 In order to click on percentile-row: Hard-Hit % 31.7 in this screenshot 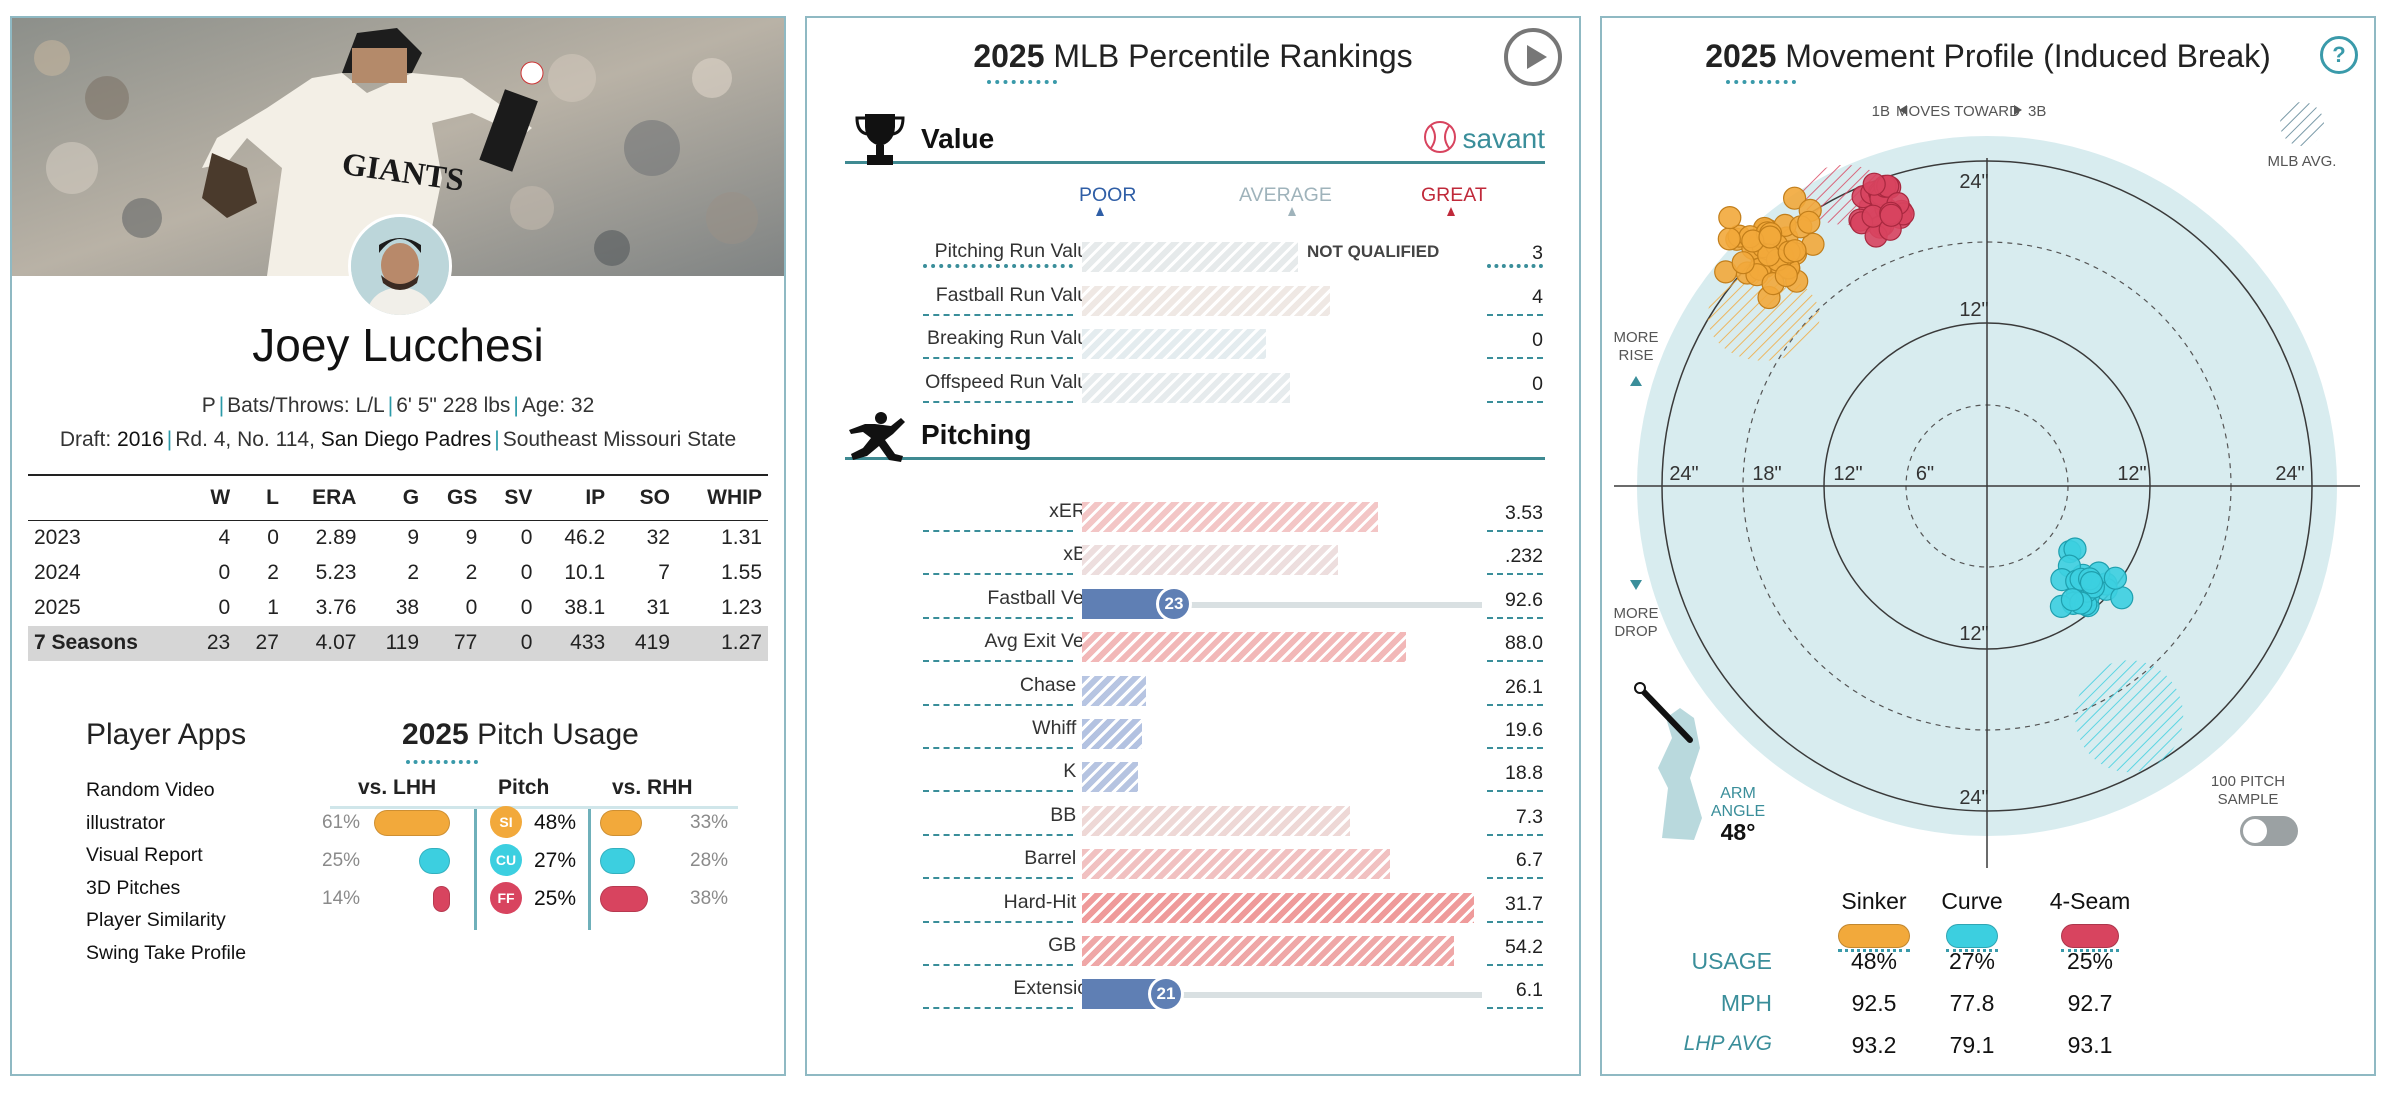, I will do `click(1193, 904)`.